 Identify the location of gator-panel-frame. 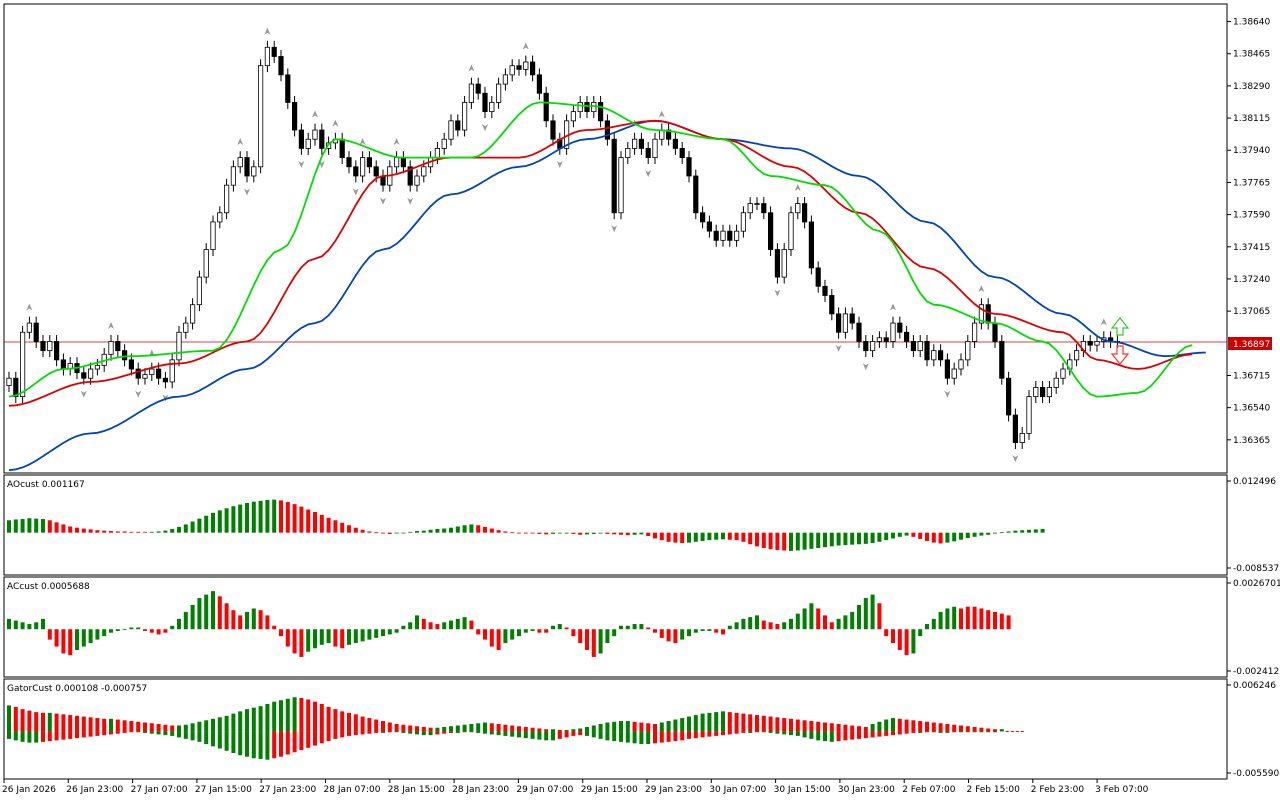
(615, 729).